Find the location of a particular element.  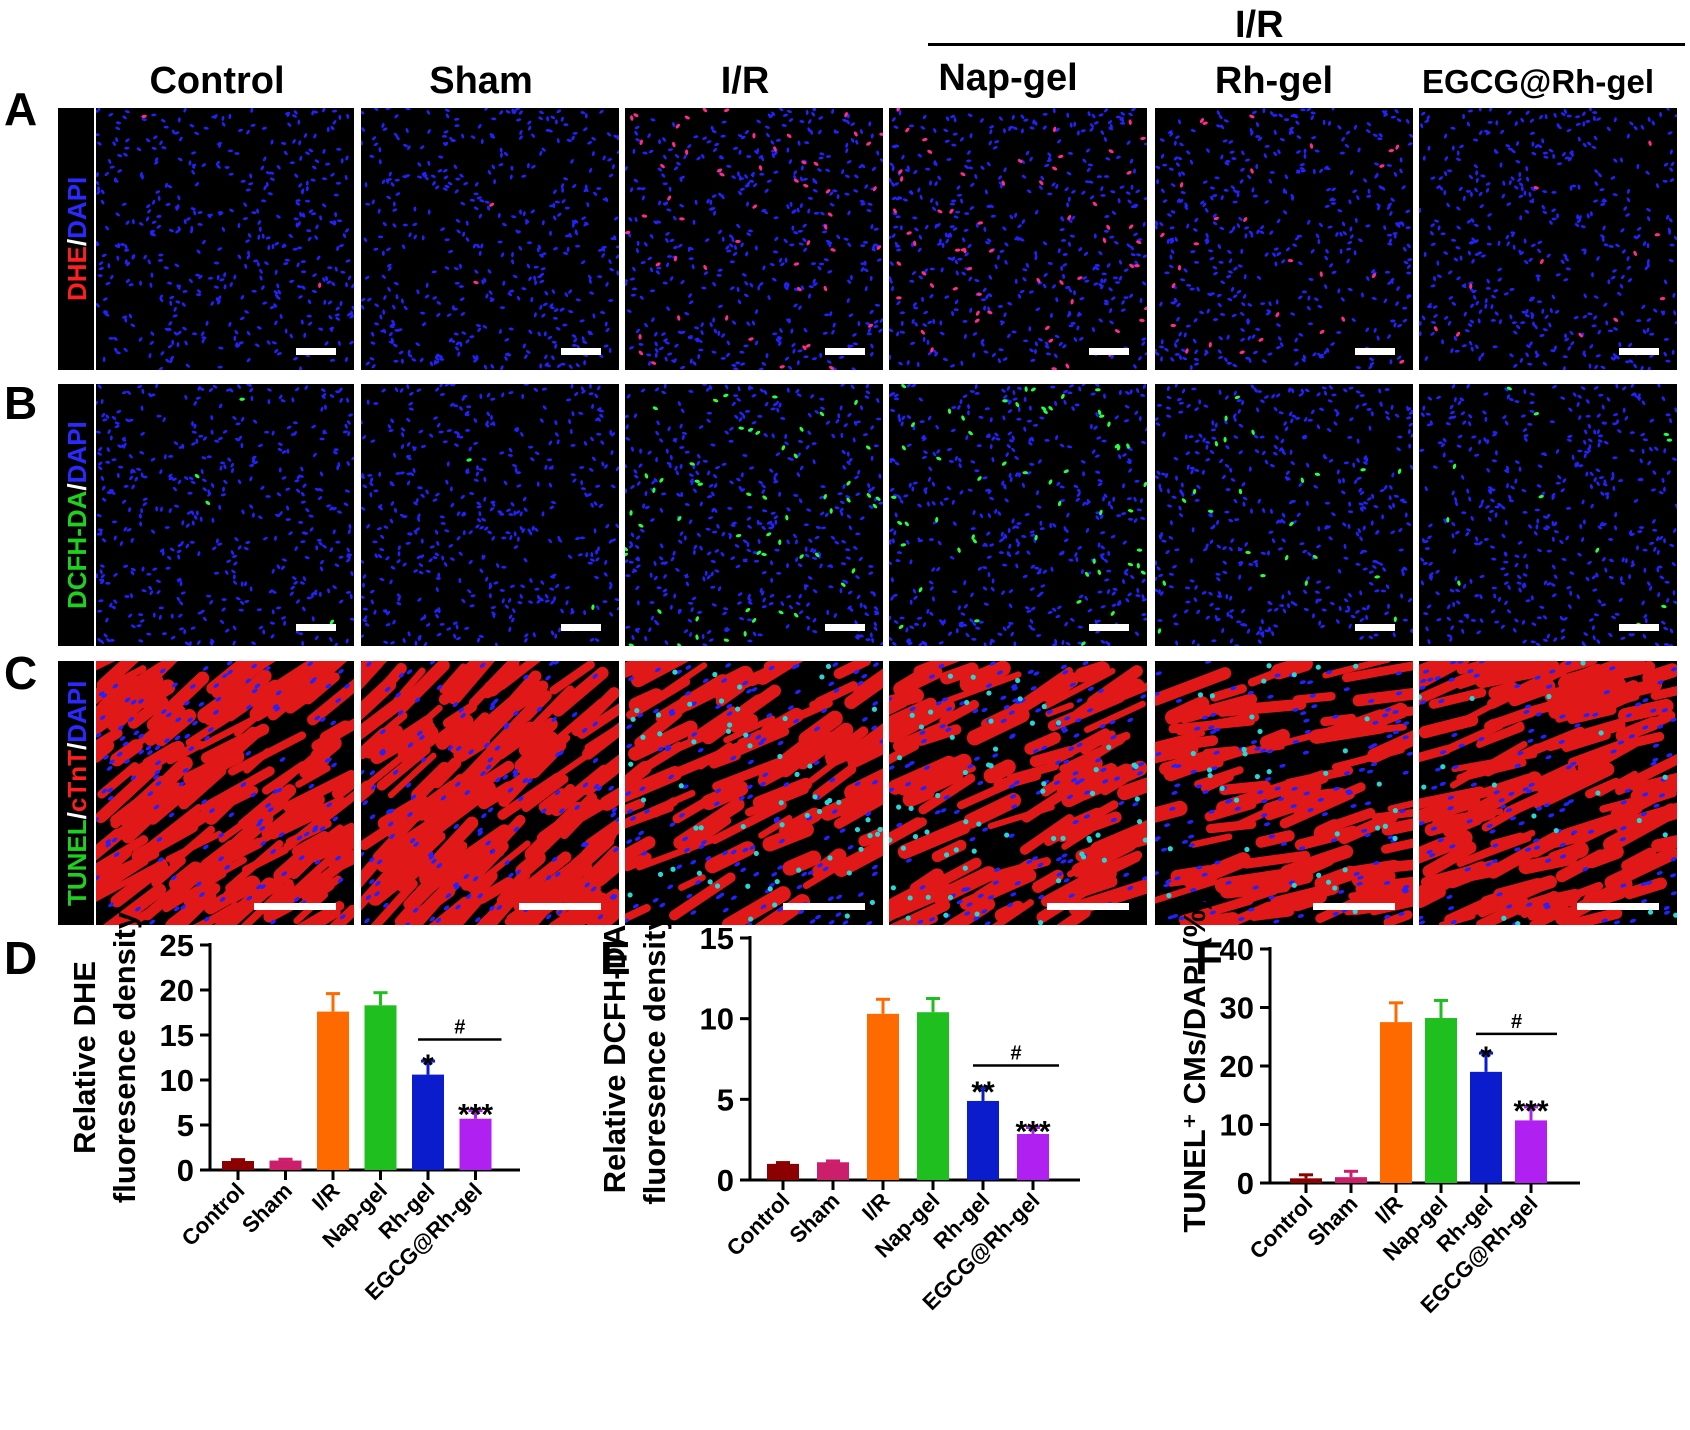

row-label-part: cTnT is located at coordinates (77, 780).